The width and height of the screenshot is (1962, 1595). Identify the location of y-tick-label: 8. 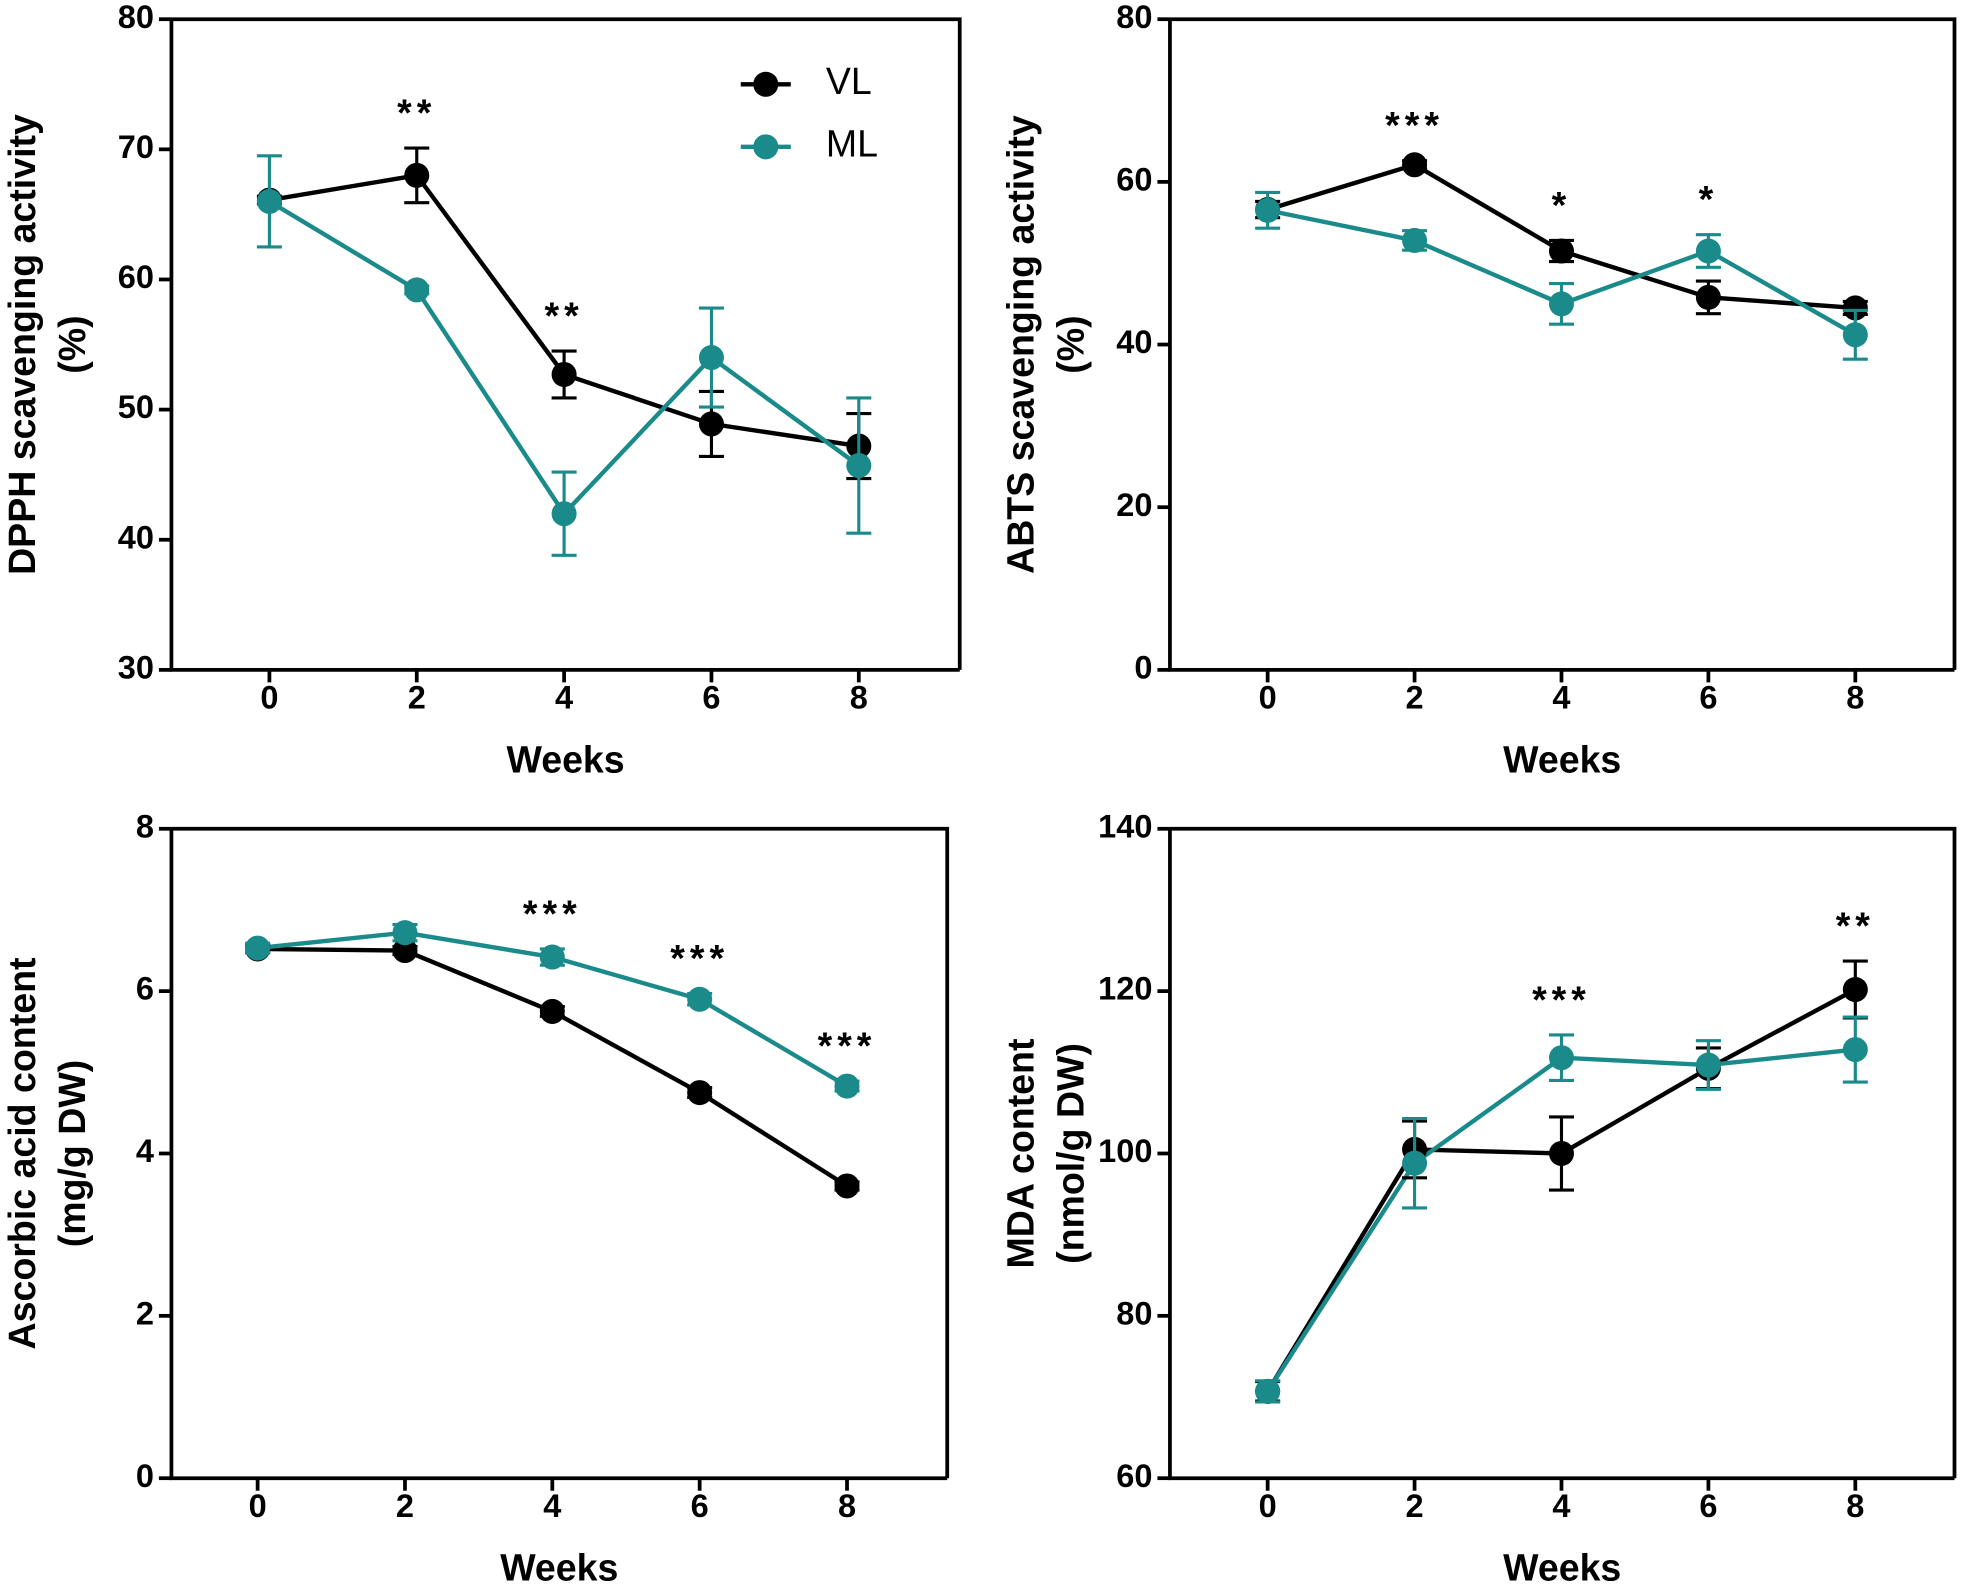
(145, 826).